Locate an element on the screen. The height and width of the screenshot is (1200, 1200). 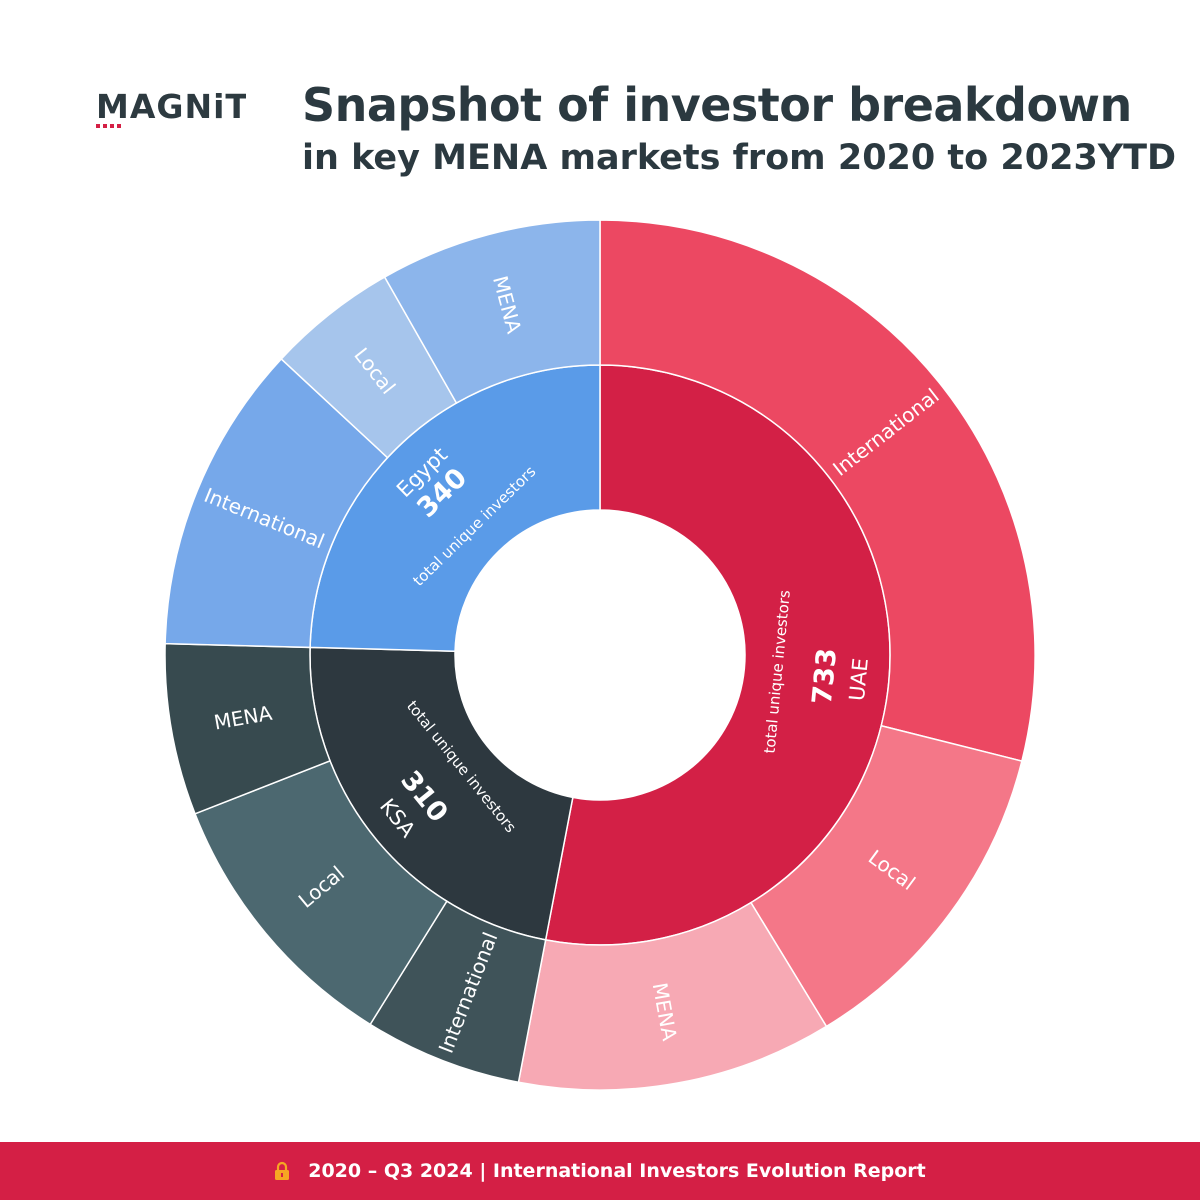
logo-text: MAGNiTT is located at coordinates (171, 106).